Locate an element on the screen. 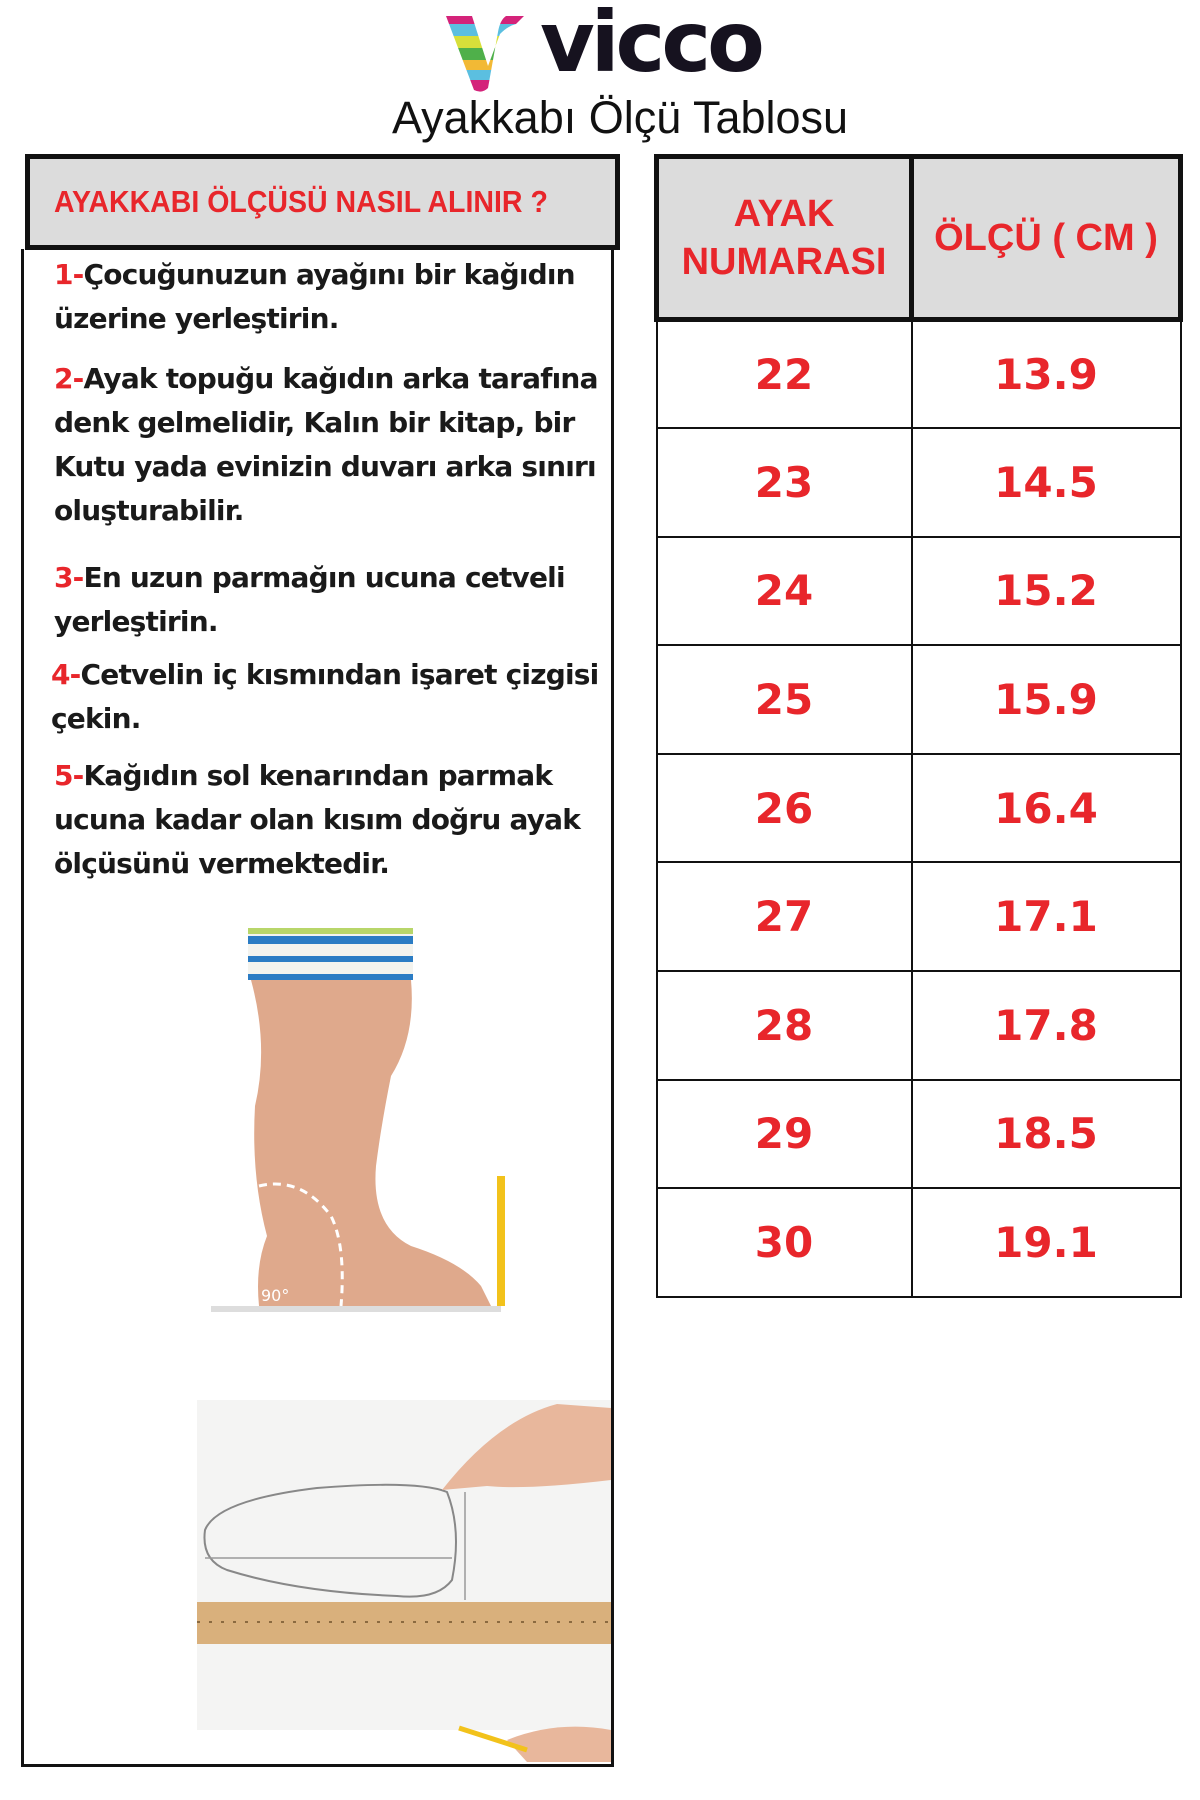 The height and width of the screenshot is (1800, 1200). brand-name: vicco is located at coordinates (652, 45).